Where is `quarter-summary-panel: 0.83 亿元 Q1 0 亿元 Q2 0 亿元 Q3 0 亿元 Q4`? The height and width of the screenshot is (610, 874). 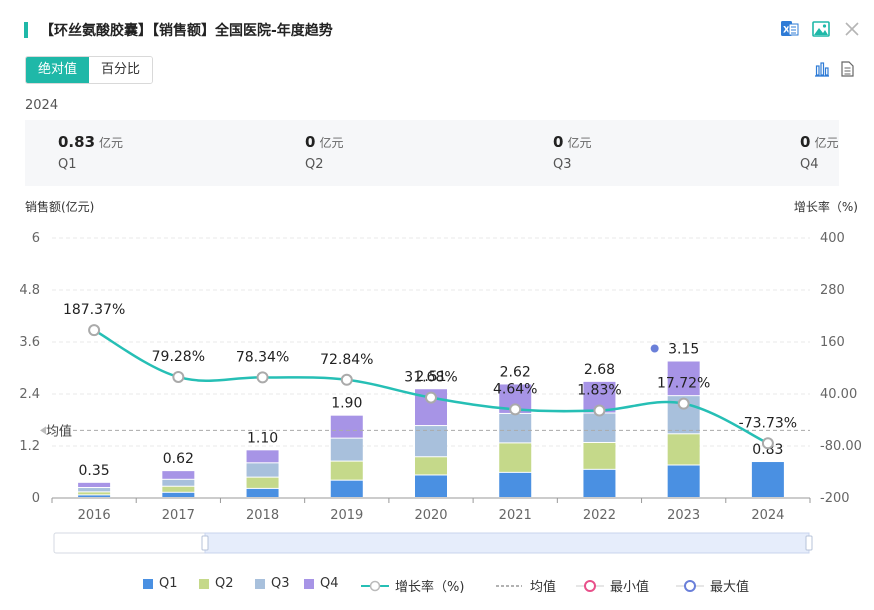
quarter-summary-panel: 0.83 亿元 Q1 0 亿元 Q2 0 亿元 Q3 0 亿元 Q4 is located at coordinates (432, 153).